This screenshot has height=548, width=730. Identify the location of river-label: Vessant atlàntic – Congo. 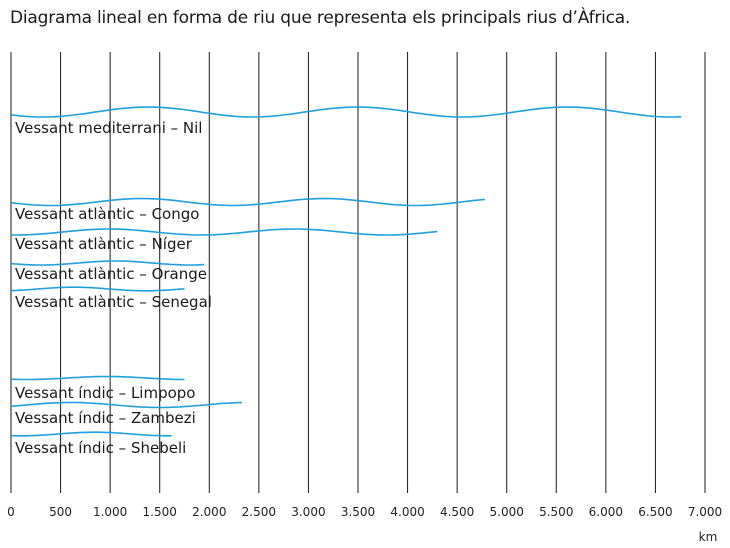
(107, 214).